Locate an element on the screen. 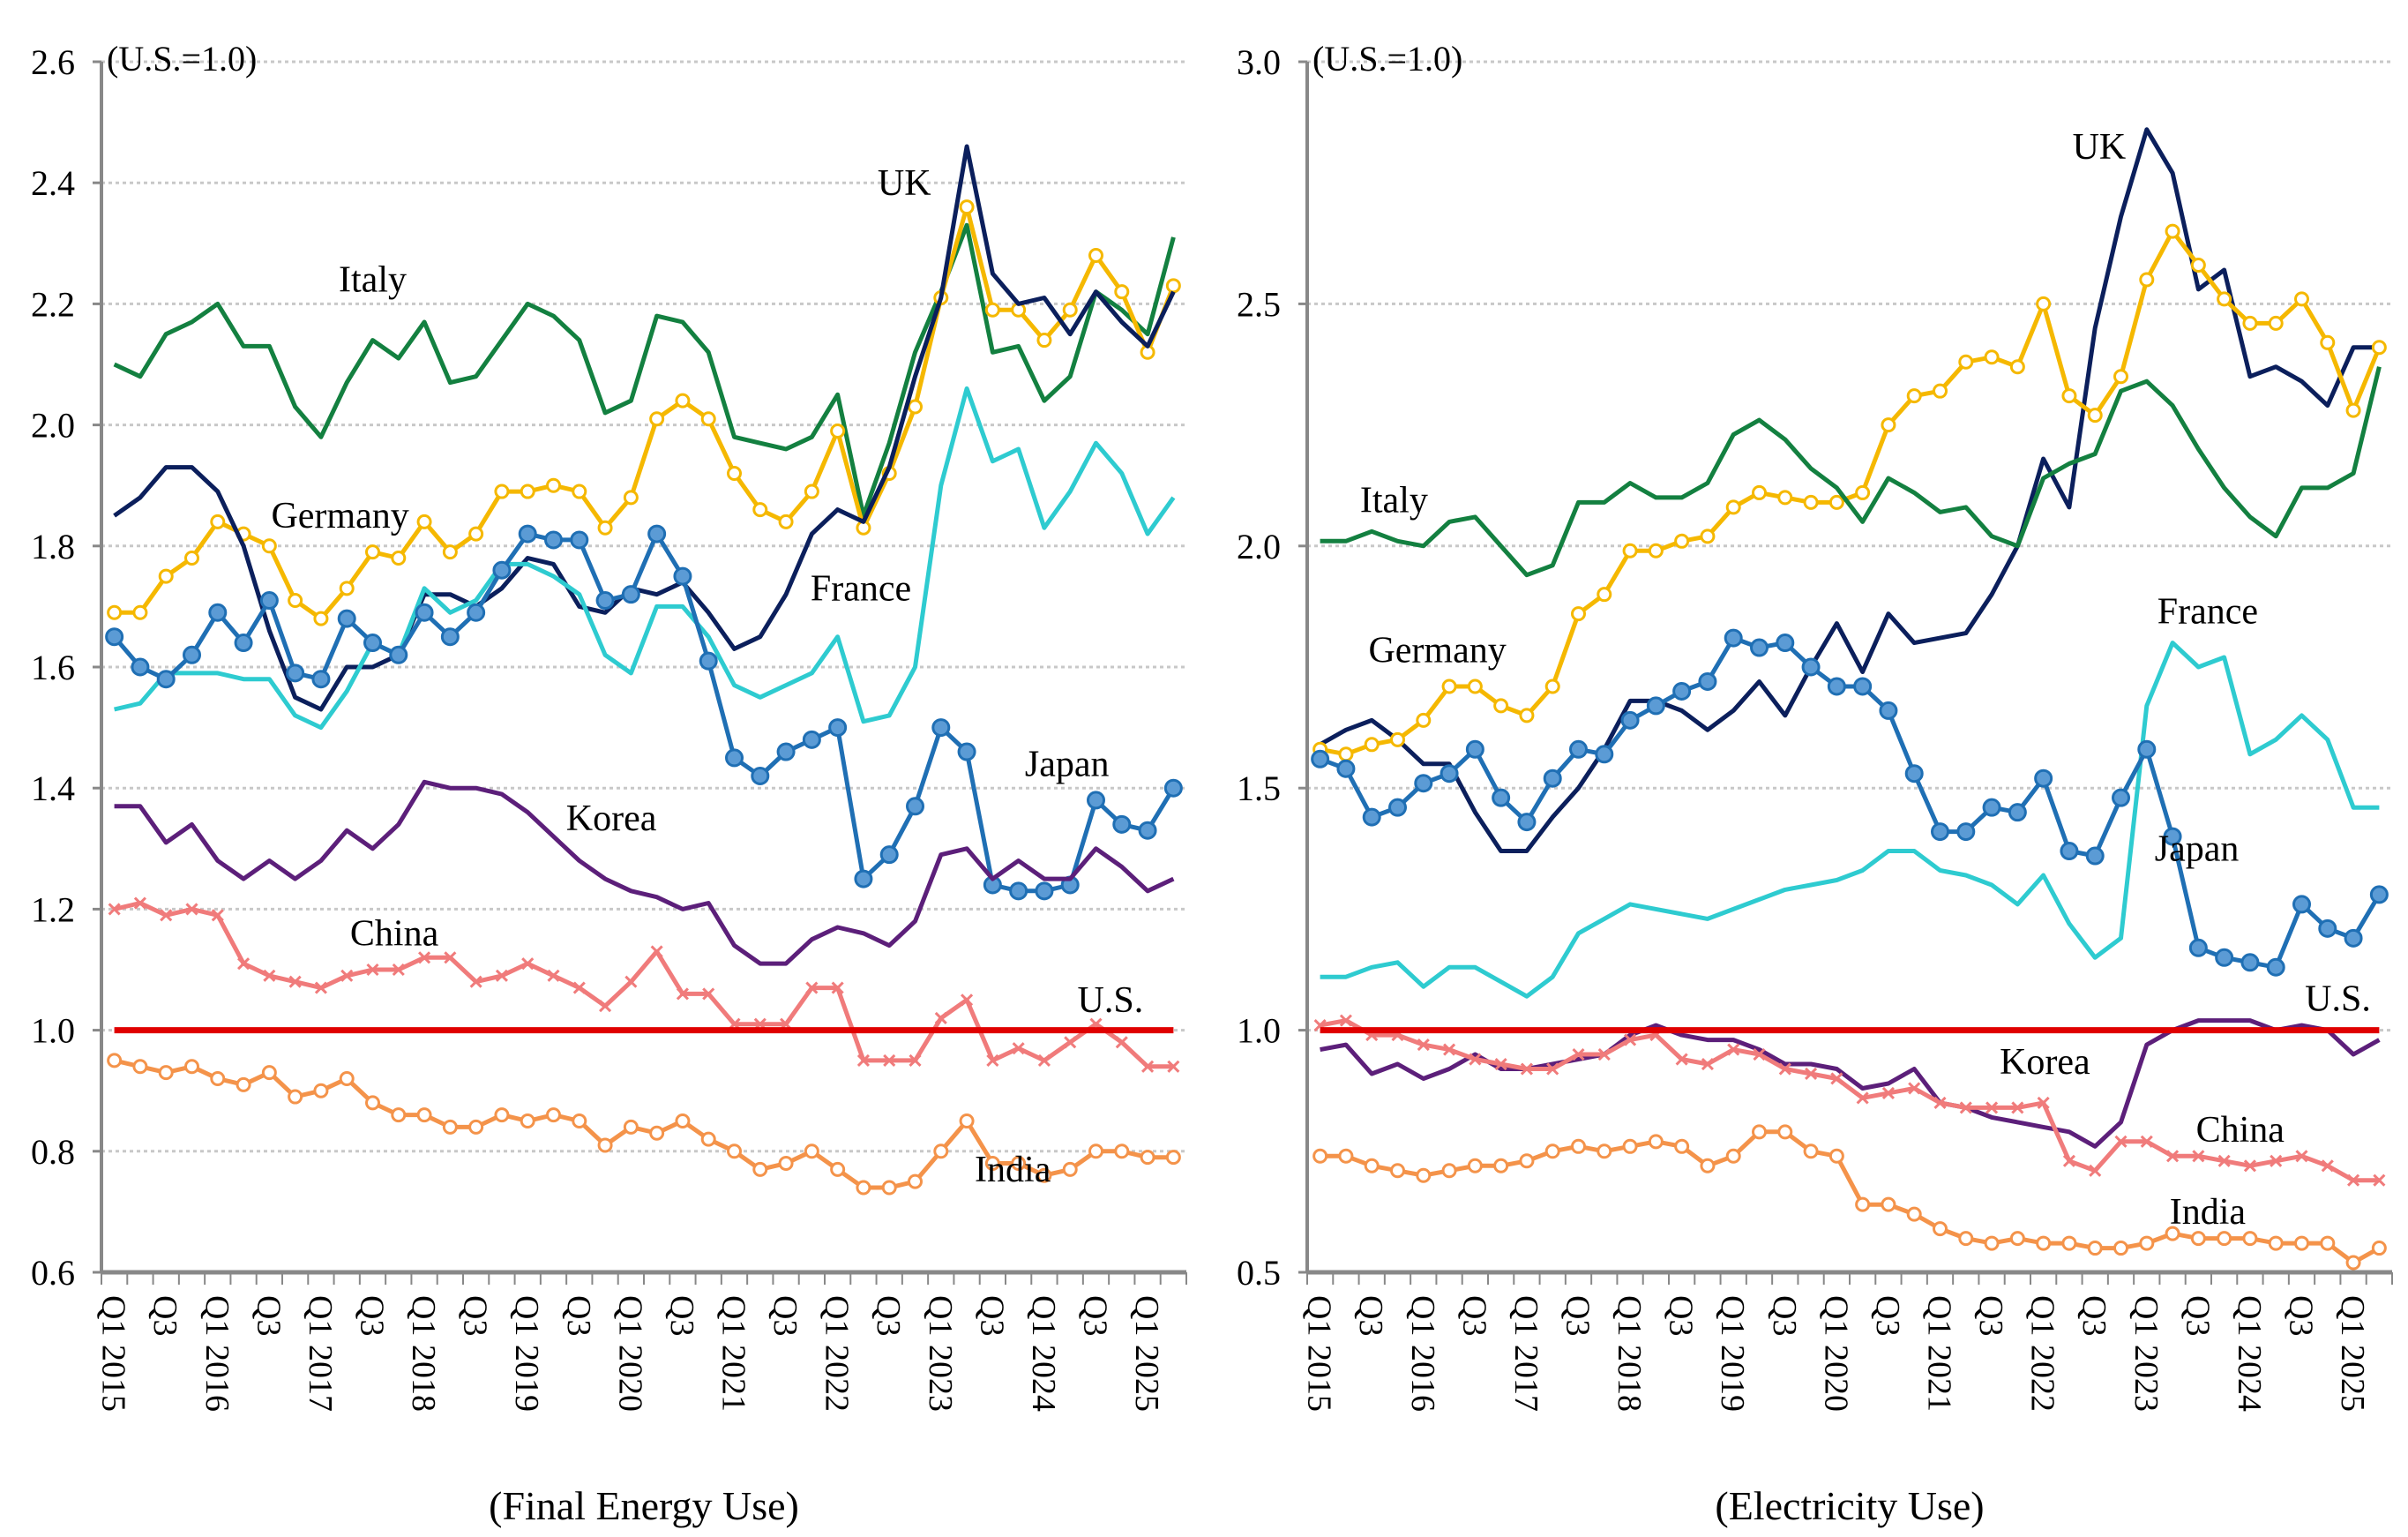  series-label: Italy is located at coordinates (373, 280).